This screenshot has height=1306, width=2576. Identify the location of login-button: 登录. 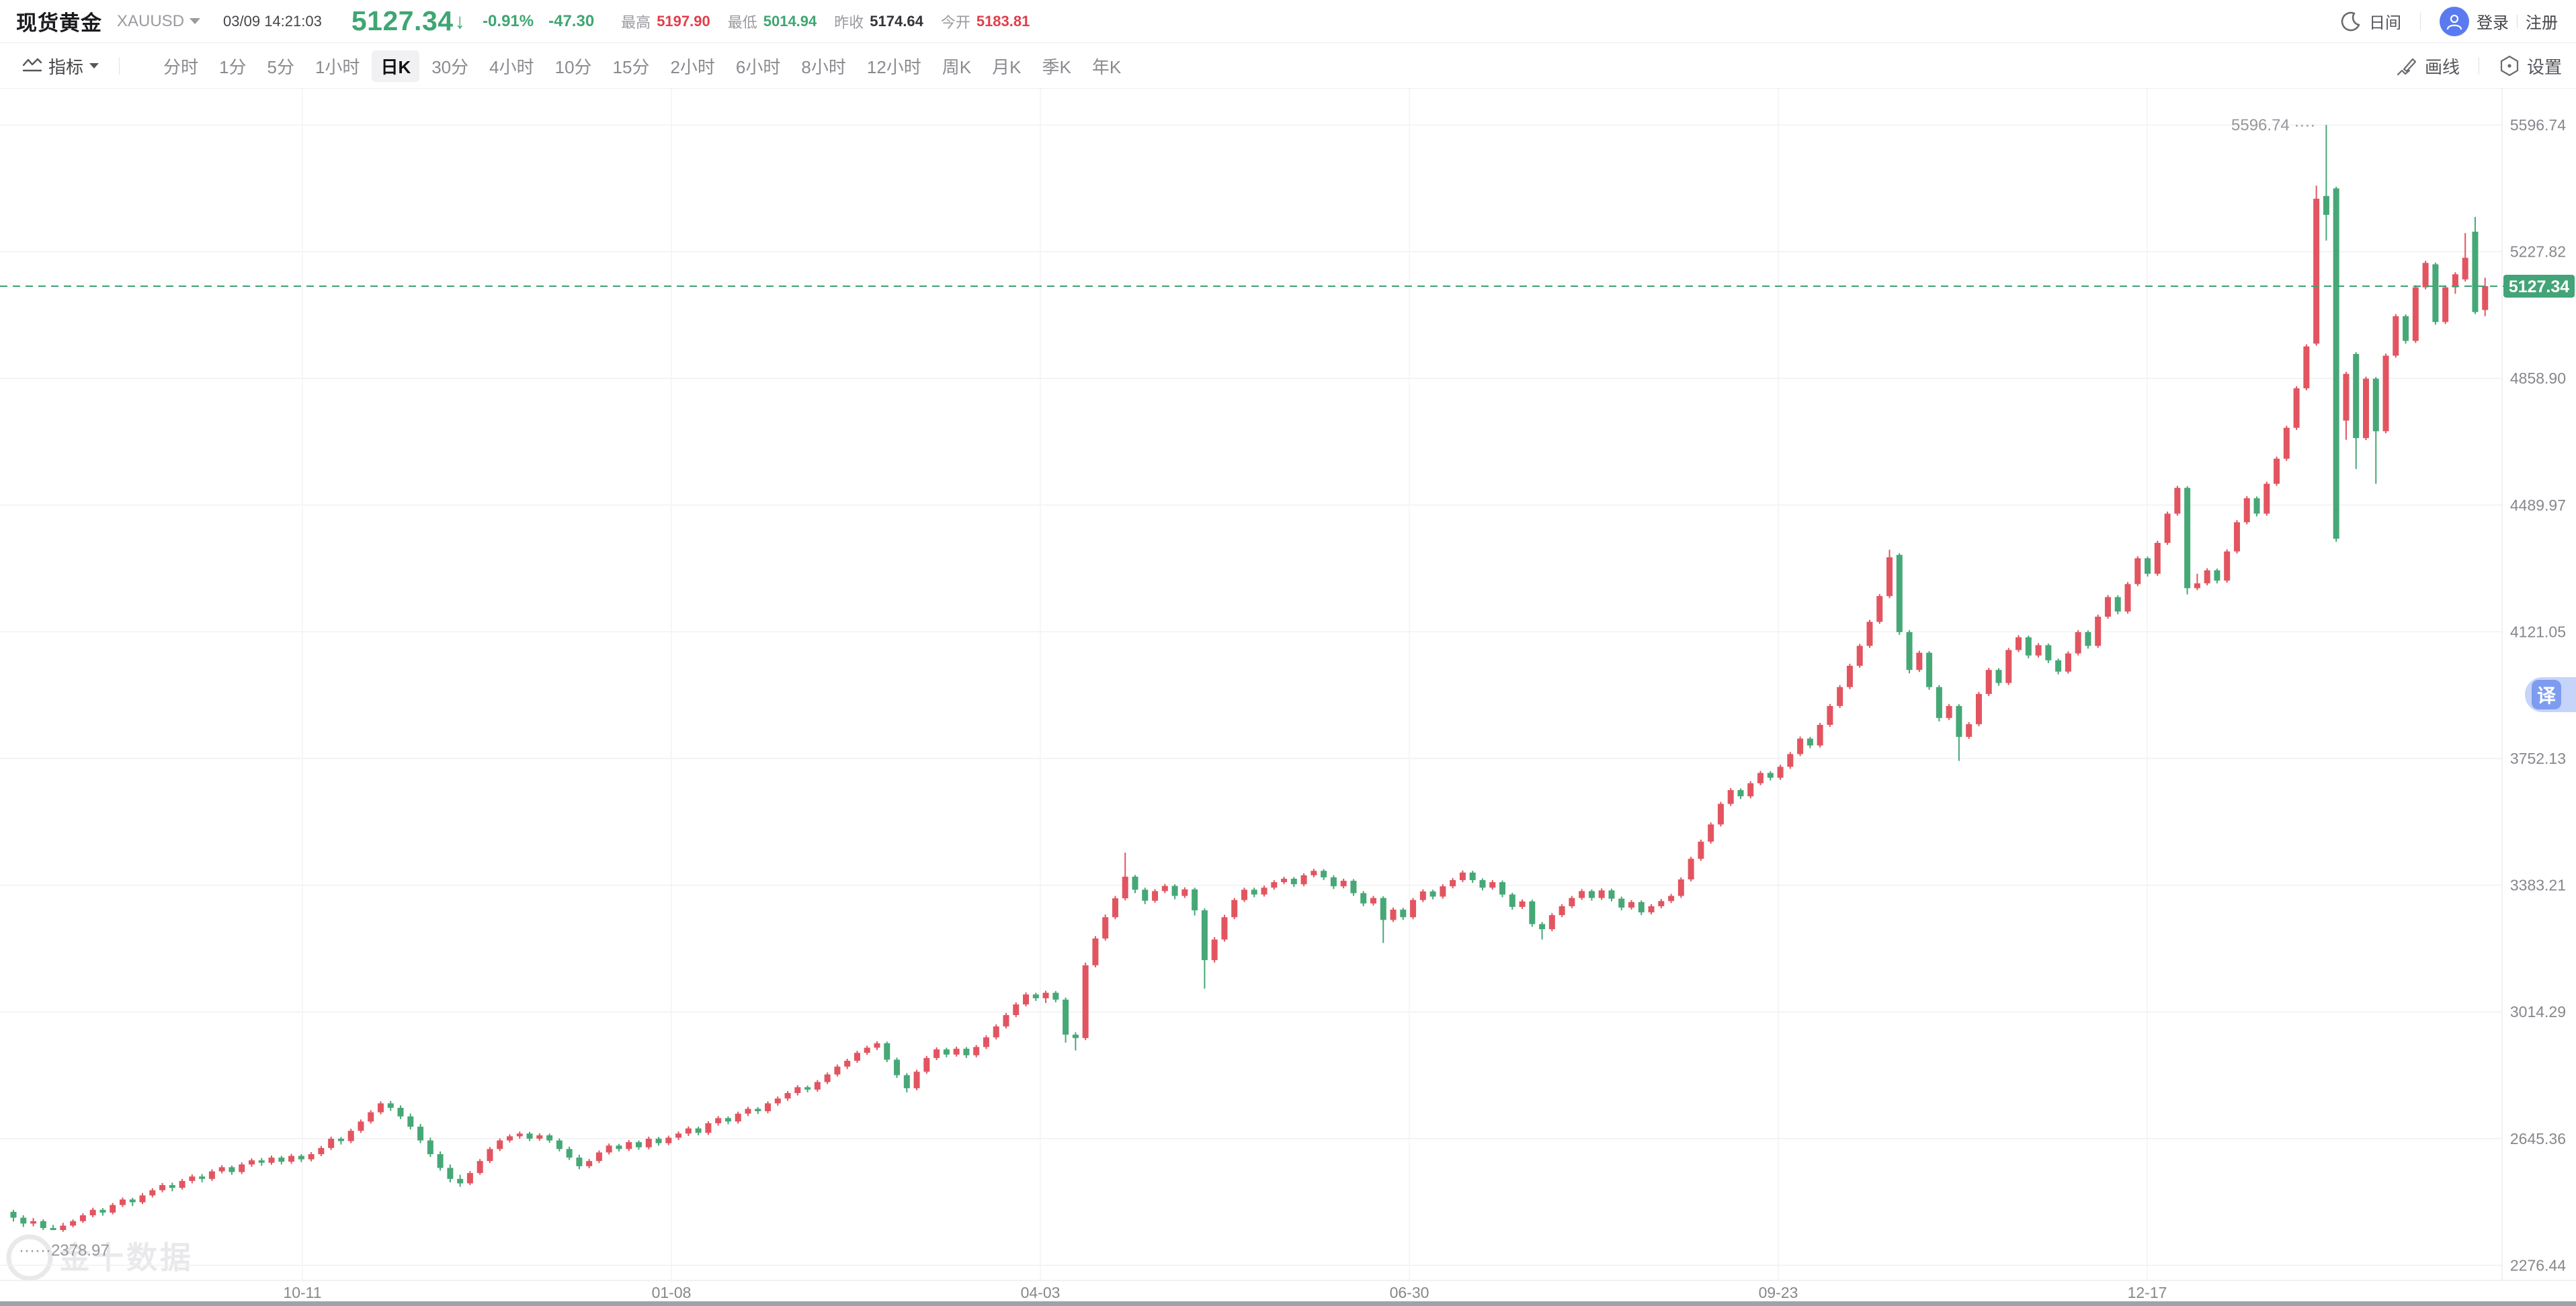
(2493, 23).